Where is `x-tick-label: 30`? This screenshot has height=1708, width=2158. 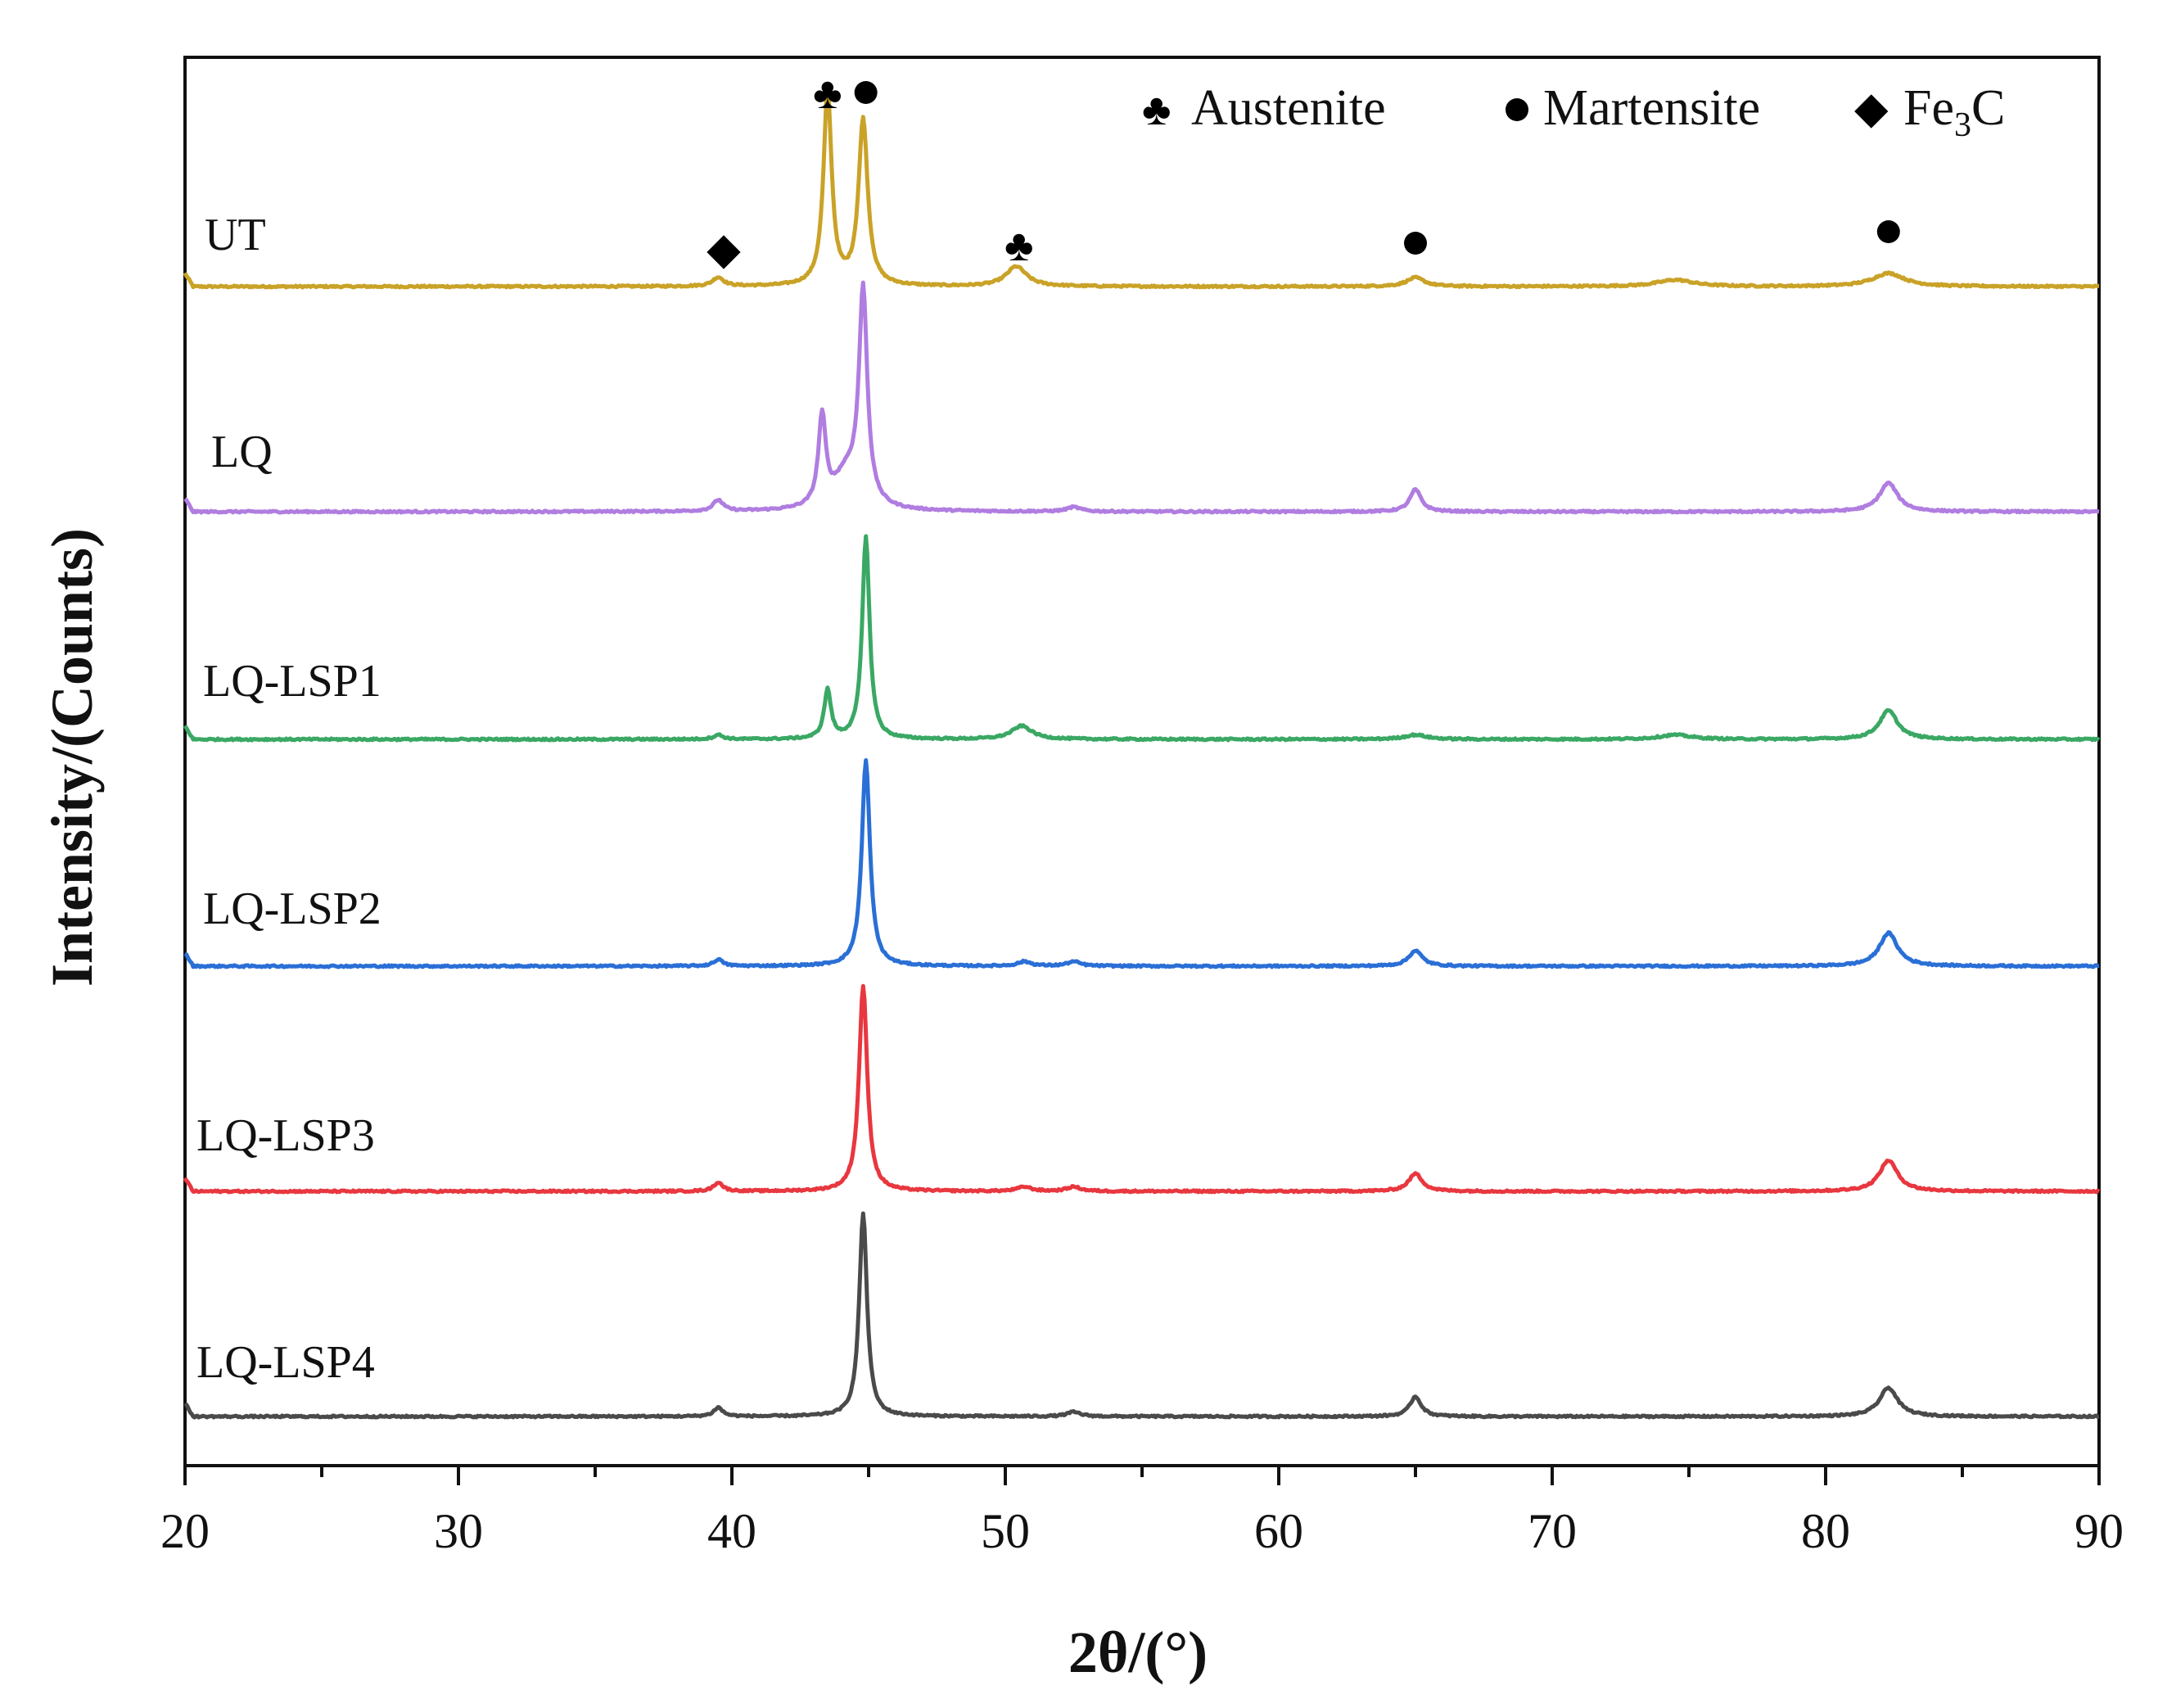 x-tick-label: 30 is located at coordinates (458, 1531).